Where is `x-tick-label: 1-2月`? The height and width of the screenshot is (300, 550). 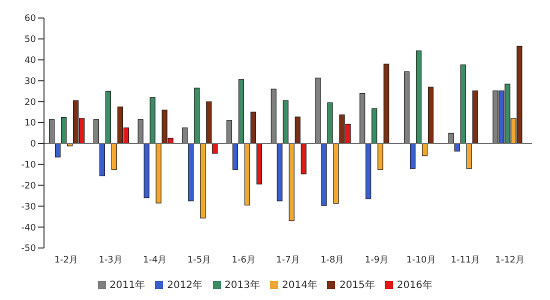 x-tick-label: 1-2月 is located at coordinates (66, 260).